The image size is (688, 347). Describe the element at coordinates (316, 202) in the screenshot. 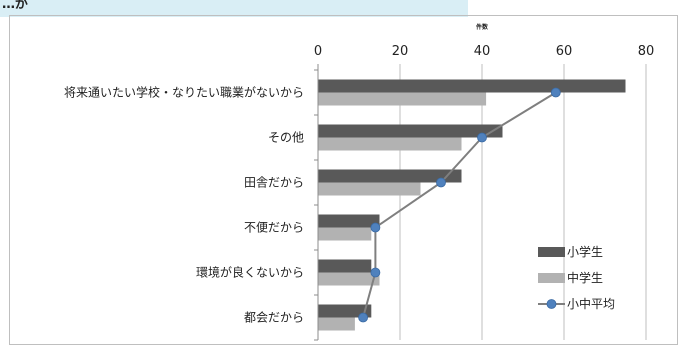

I see `axes` at that location.